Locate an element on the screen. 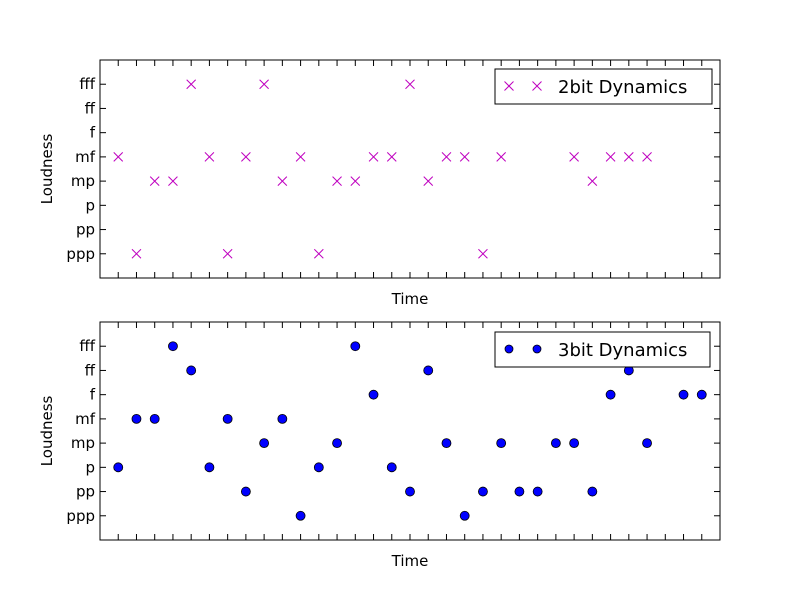  top-point-20-stroke-b is located at coordinates (464, 157).